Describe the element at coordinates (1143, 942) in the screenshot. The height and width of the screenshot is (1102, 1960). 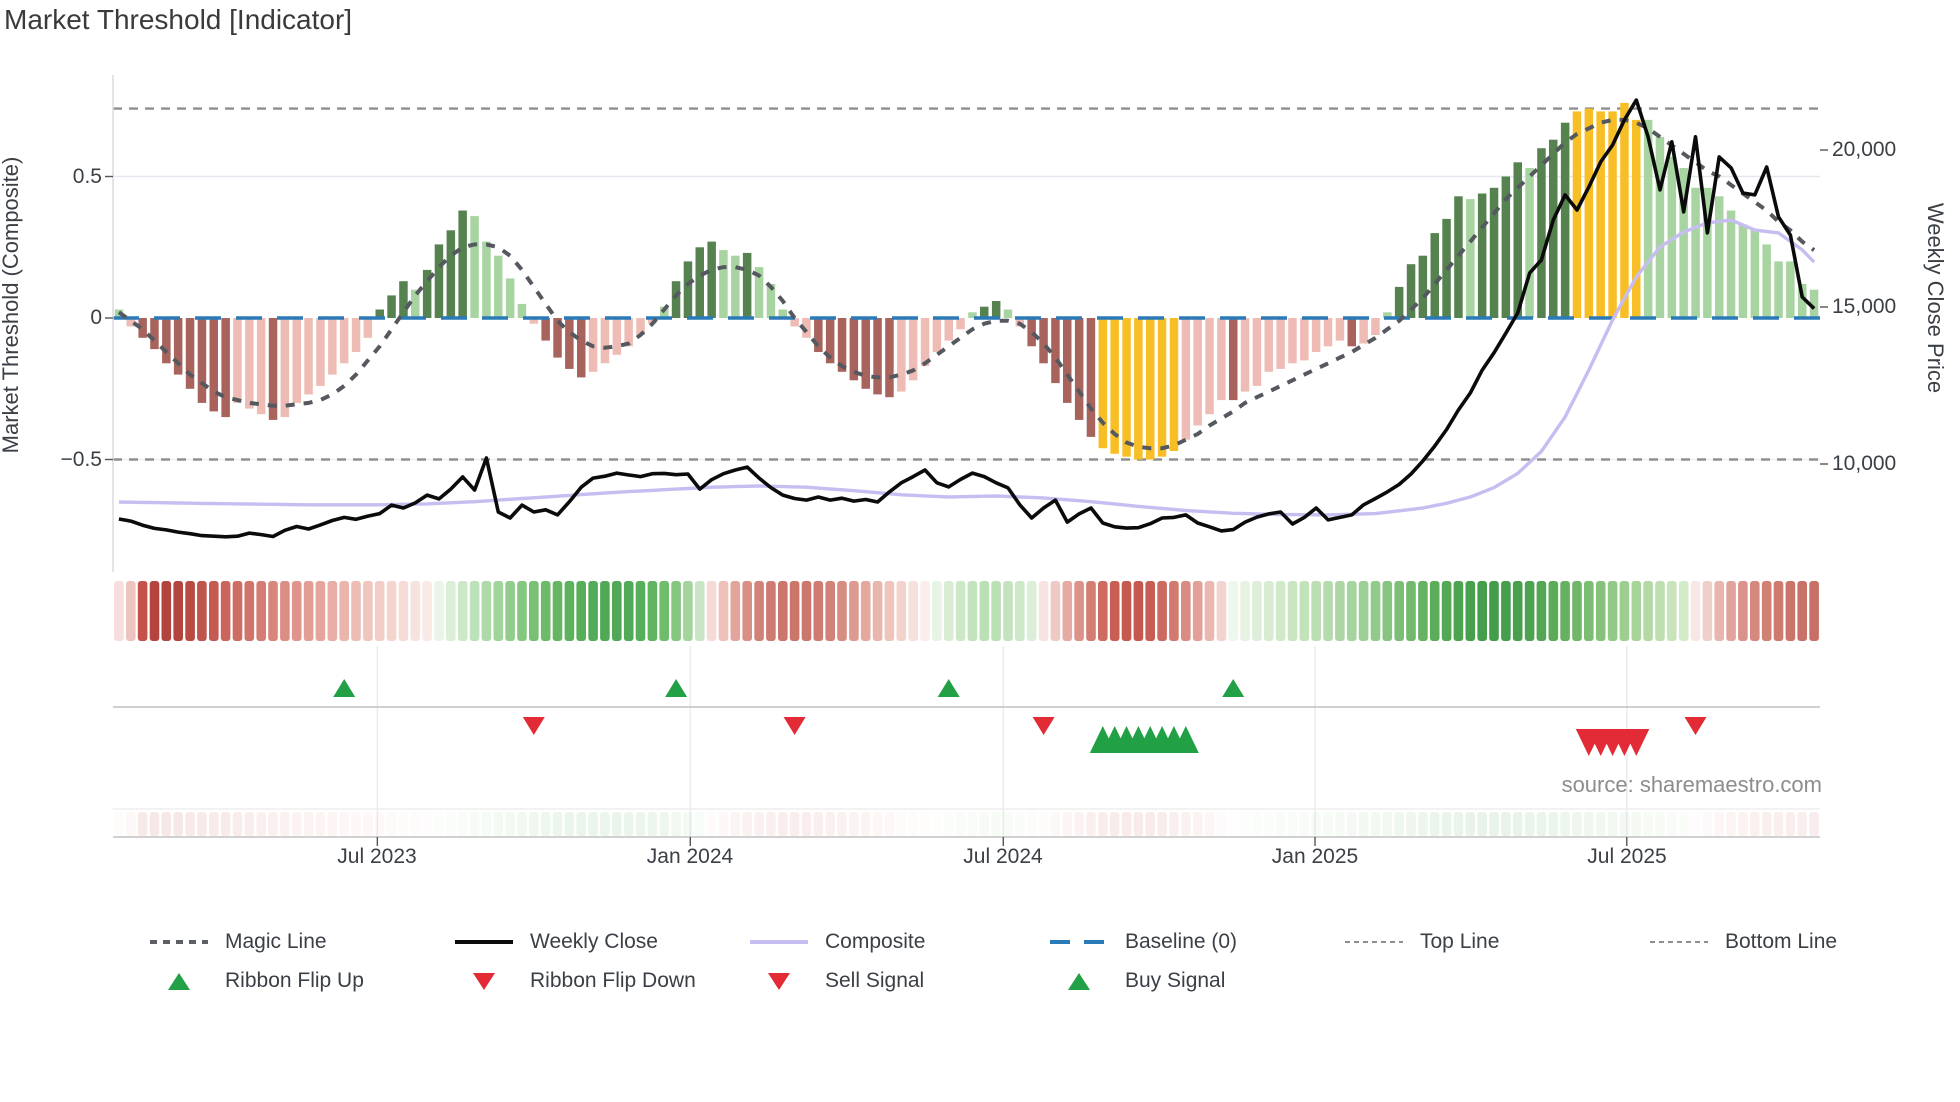
I see `legend-item-baseline: Baseline (0)` at that location.